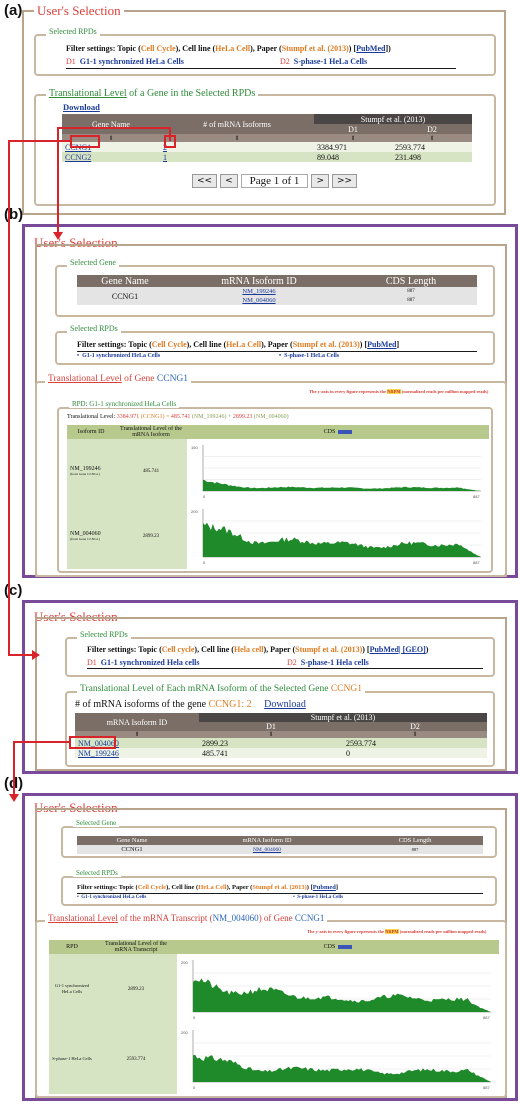 The width and height of the screenshot is (520, 1105). I want to click on users-selection-title: User's Selection, so click(79, 11).